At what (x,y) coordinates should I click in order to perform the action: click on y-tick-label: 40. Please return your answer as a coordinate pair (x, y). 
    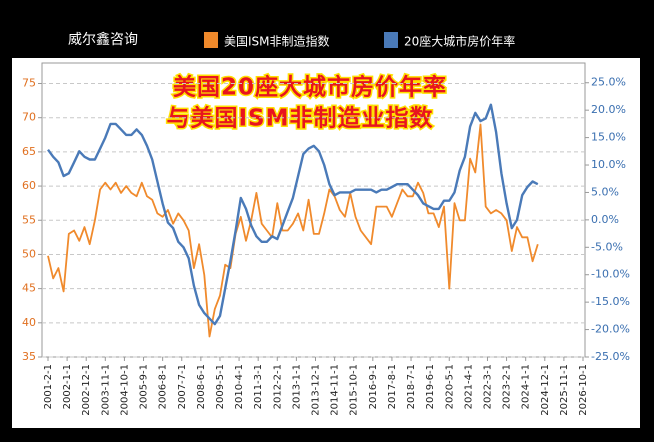
    Looking at the image, I should click on (29, 322).